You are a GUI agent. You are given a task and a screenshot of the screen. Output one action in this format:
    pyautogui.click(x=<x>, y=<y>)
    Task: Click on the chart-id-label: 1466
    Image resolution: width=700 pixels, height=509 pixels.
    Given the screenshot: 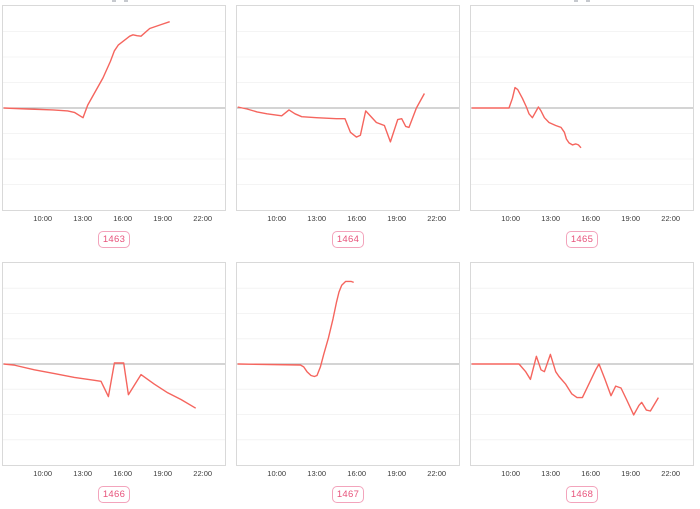 What is the action you would take?
    pyautogui.click(x=114, y=494)
    